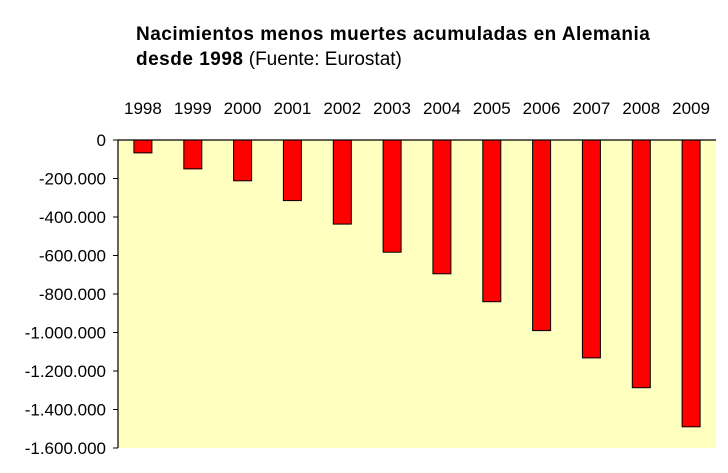 The image size is (728, 473). I want to click on y-tick-label: -1.400.000, so click(65, 410).